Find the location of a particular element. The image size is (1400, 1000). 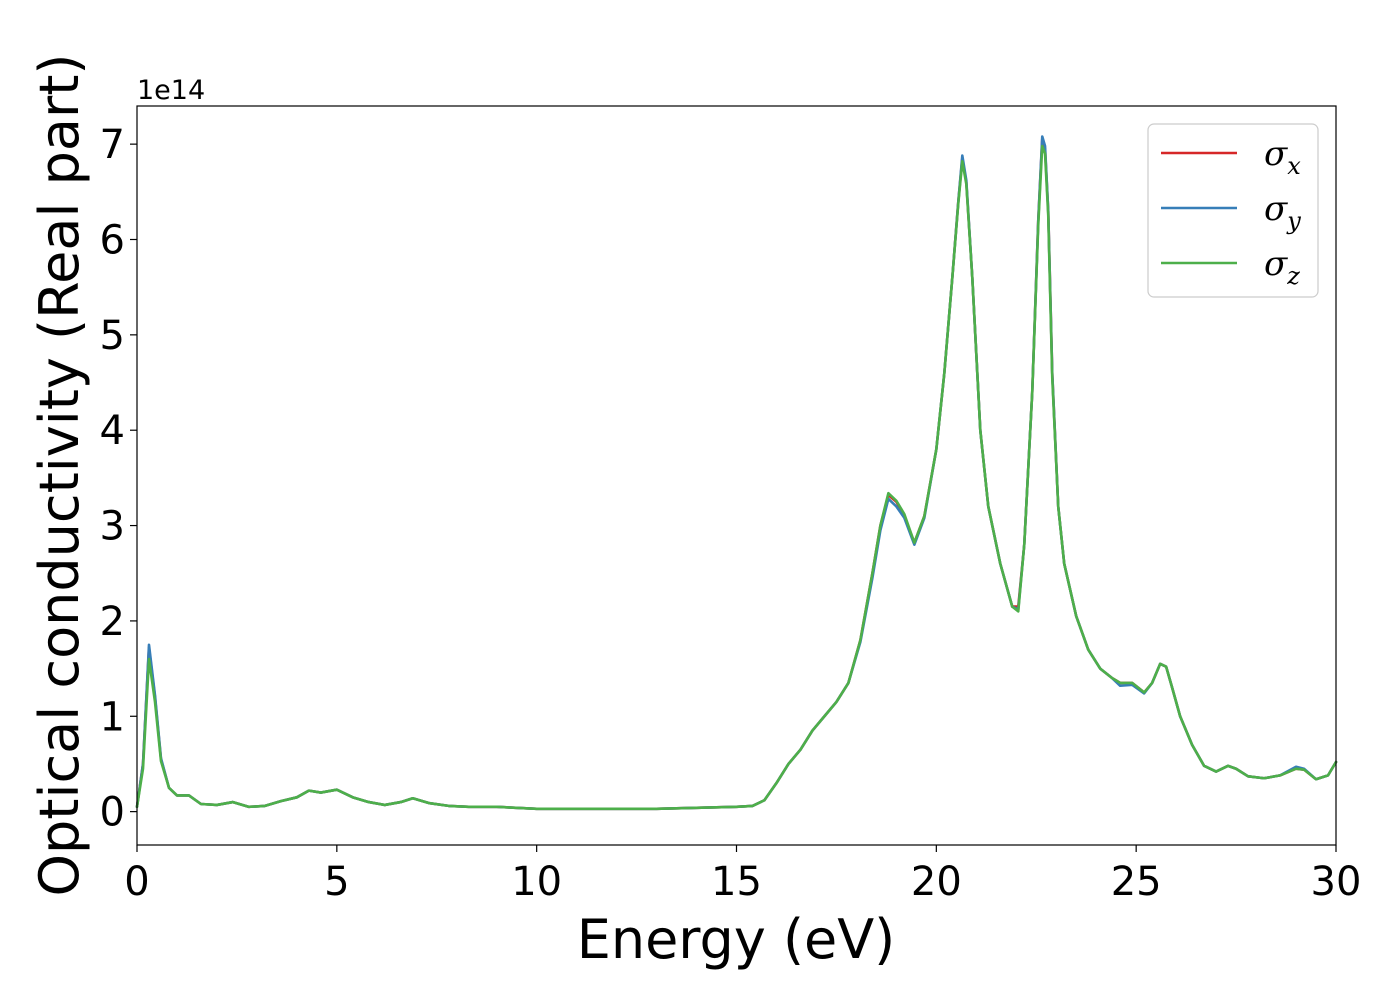

x-tick-label: 10 is located at coordinates (536, 882).